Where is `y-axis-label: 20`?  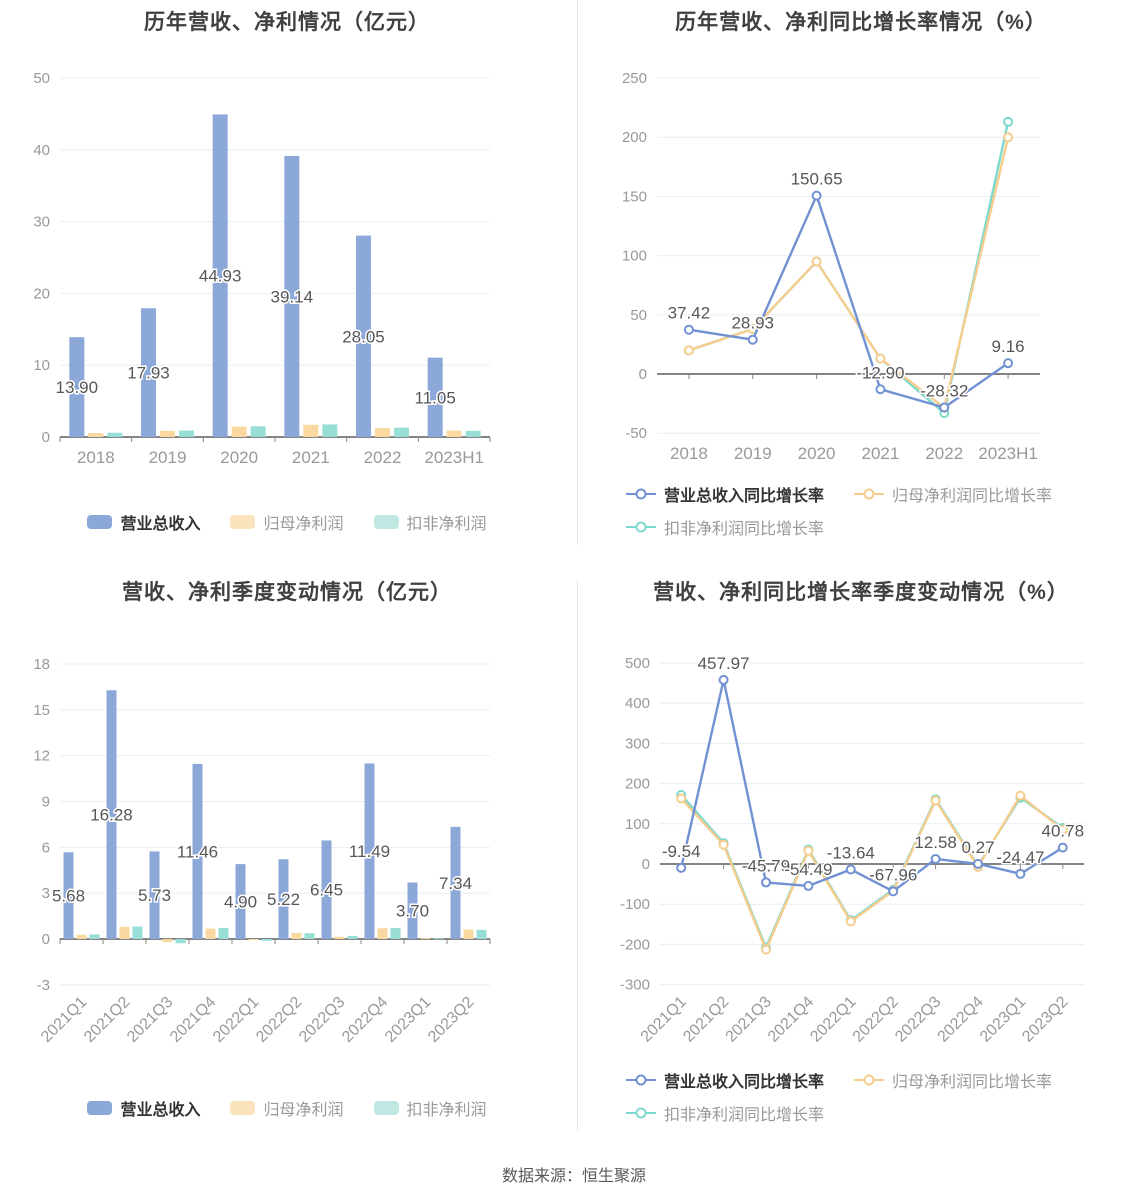
y-axis-label: 20 is located at coordinates (41, 293).